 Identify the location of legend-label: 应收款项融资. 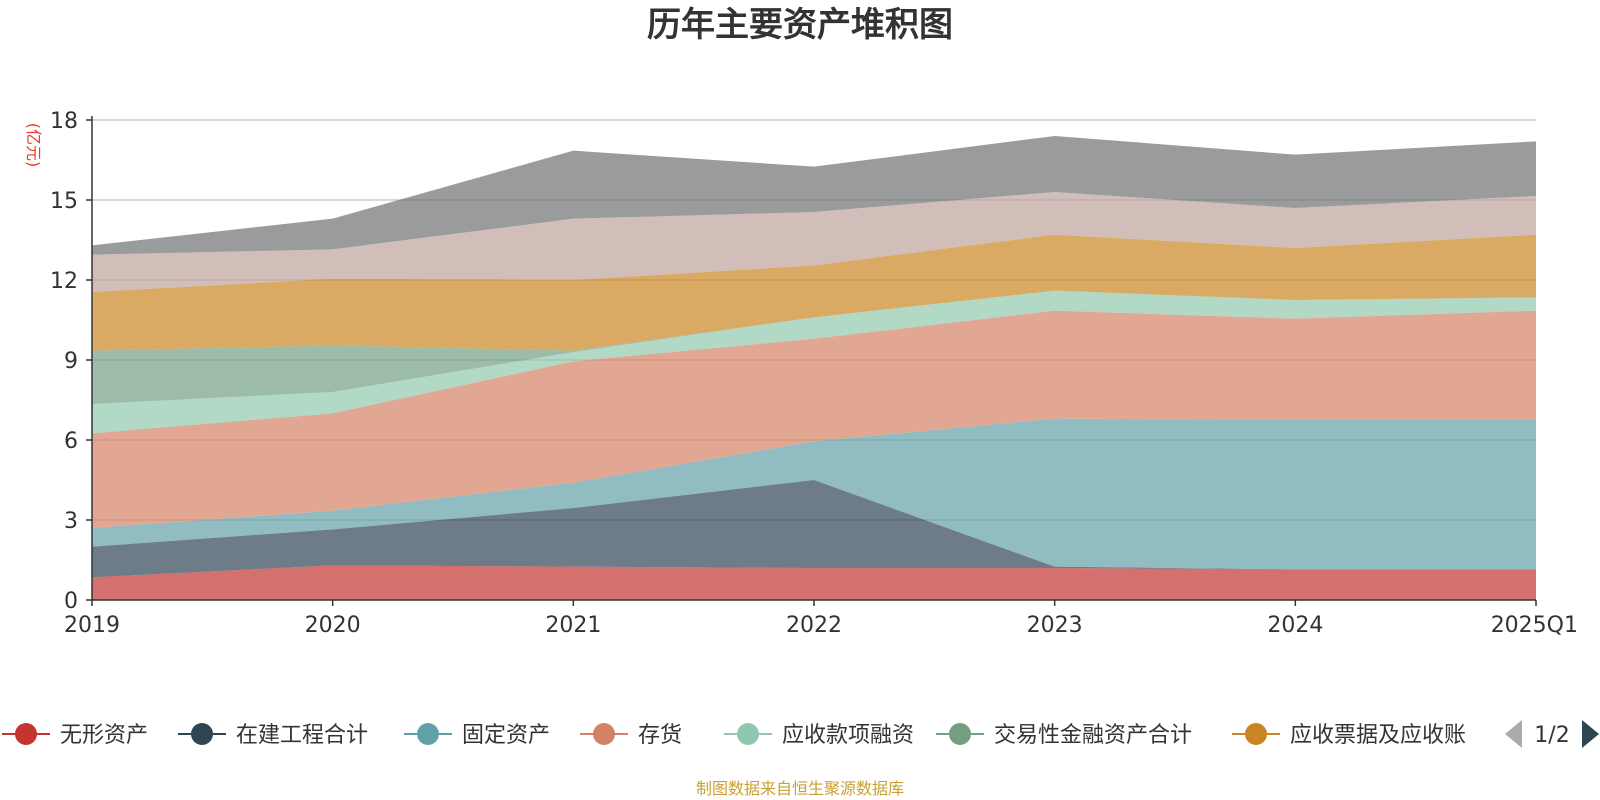
(848, 735).